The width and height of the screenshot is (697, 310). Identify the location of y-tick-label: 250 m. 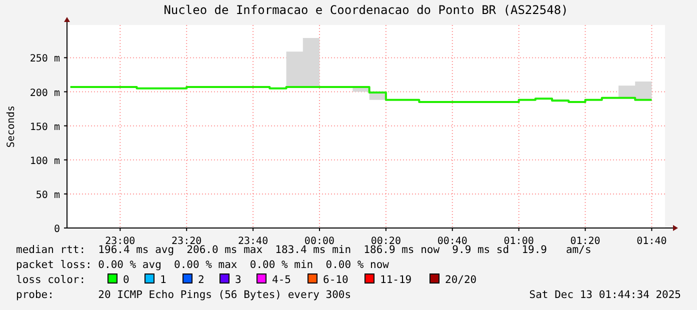
(45, 59).